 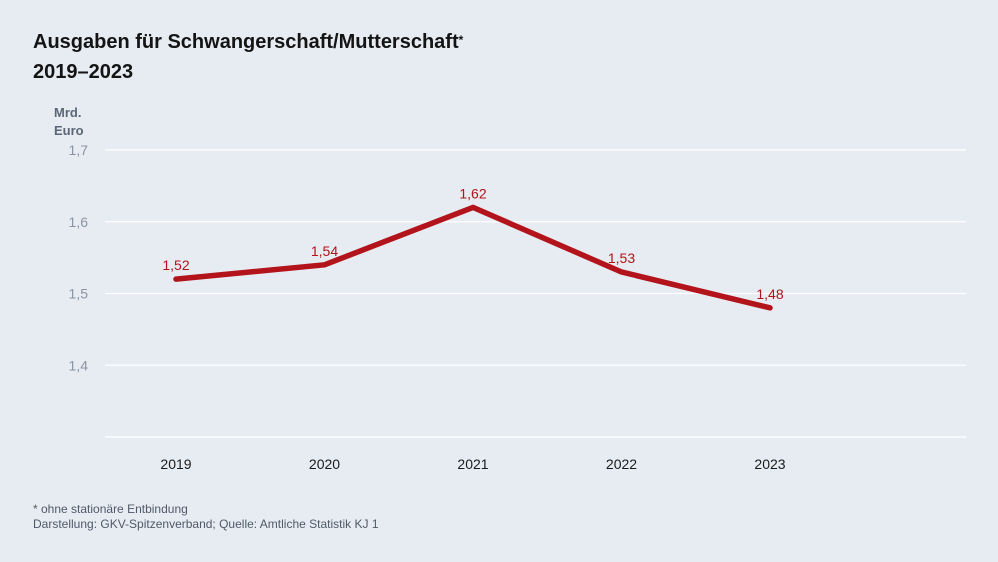 What do you see at coordinates (79, 365) in the screenshot?
I see `y-tick-label: 1,4` at bounding box center [79, 365].